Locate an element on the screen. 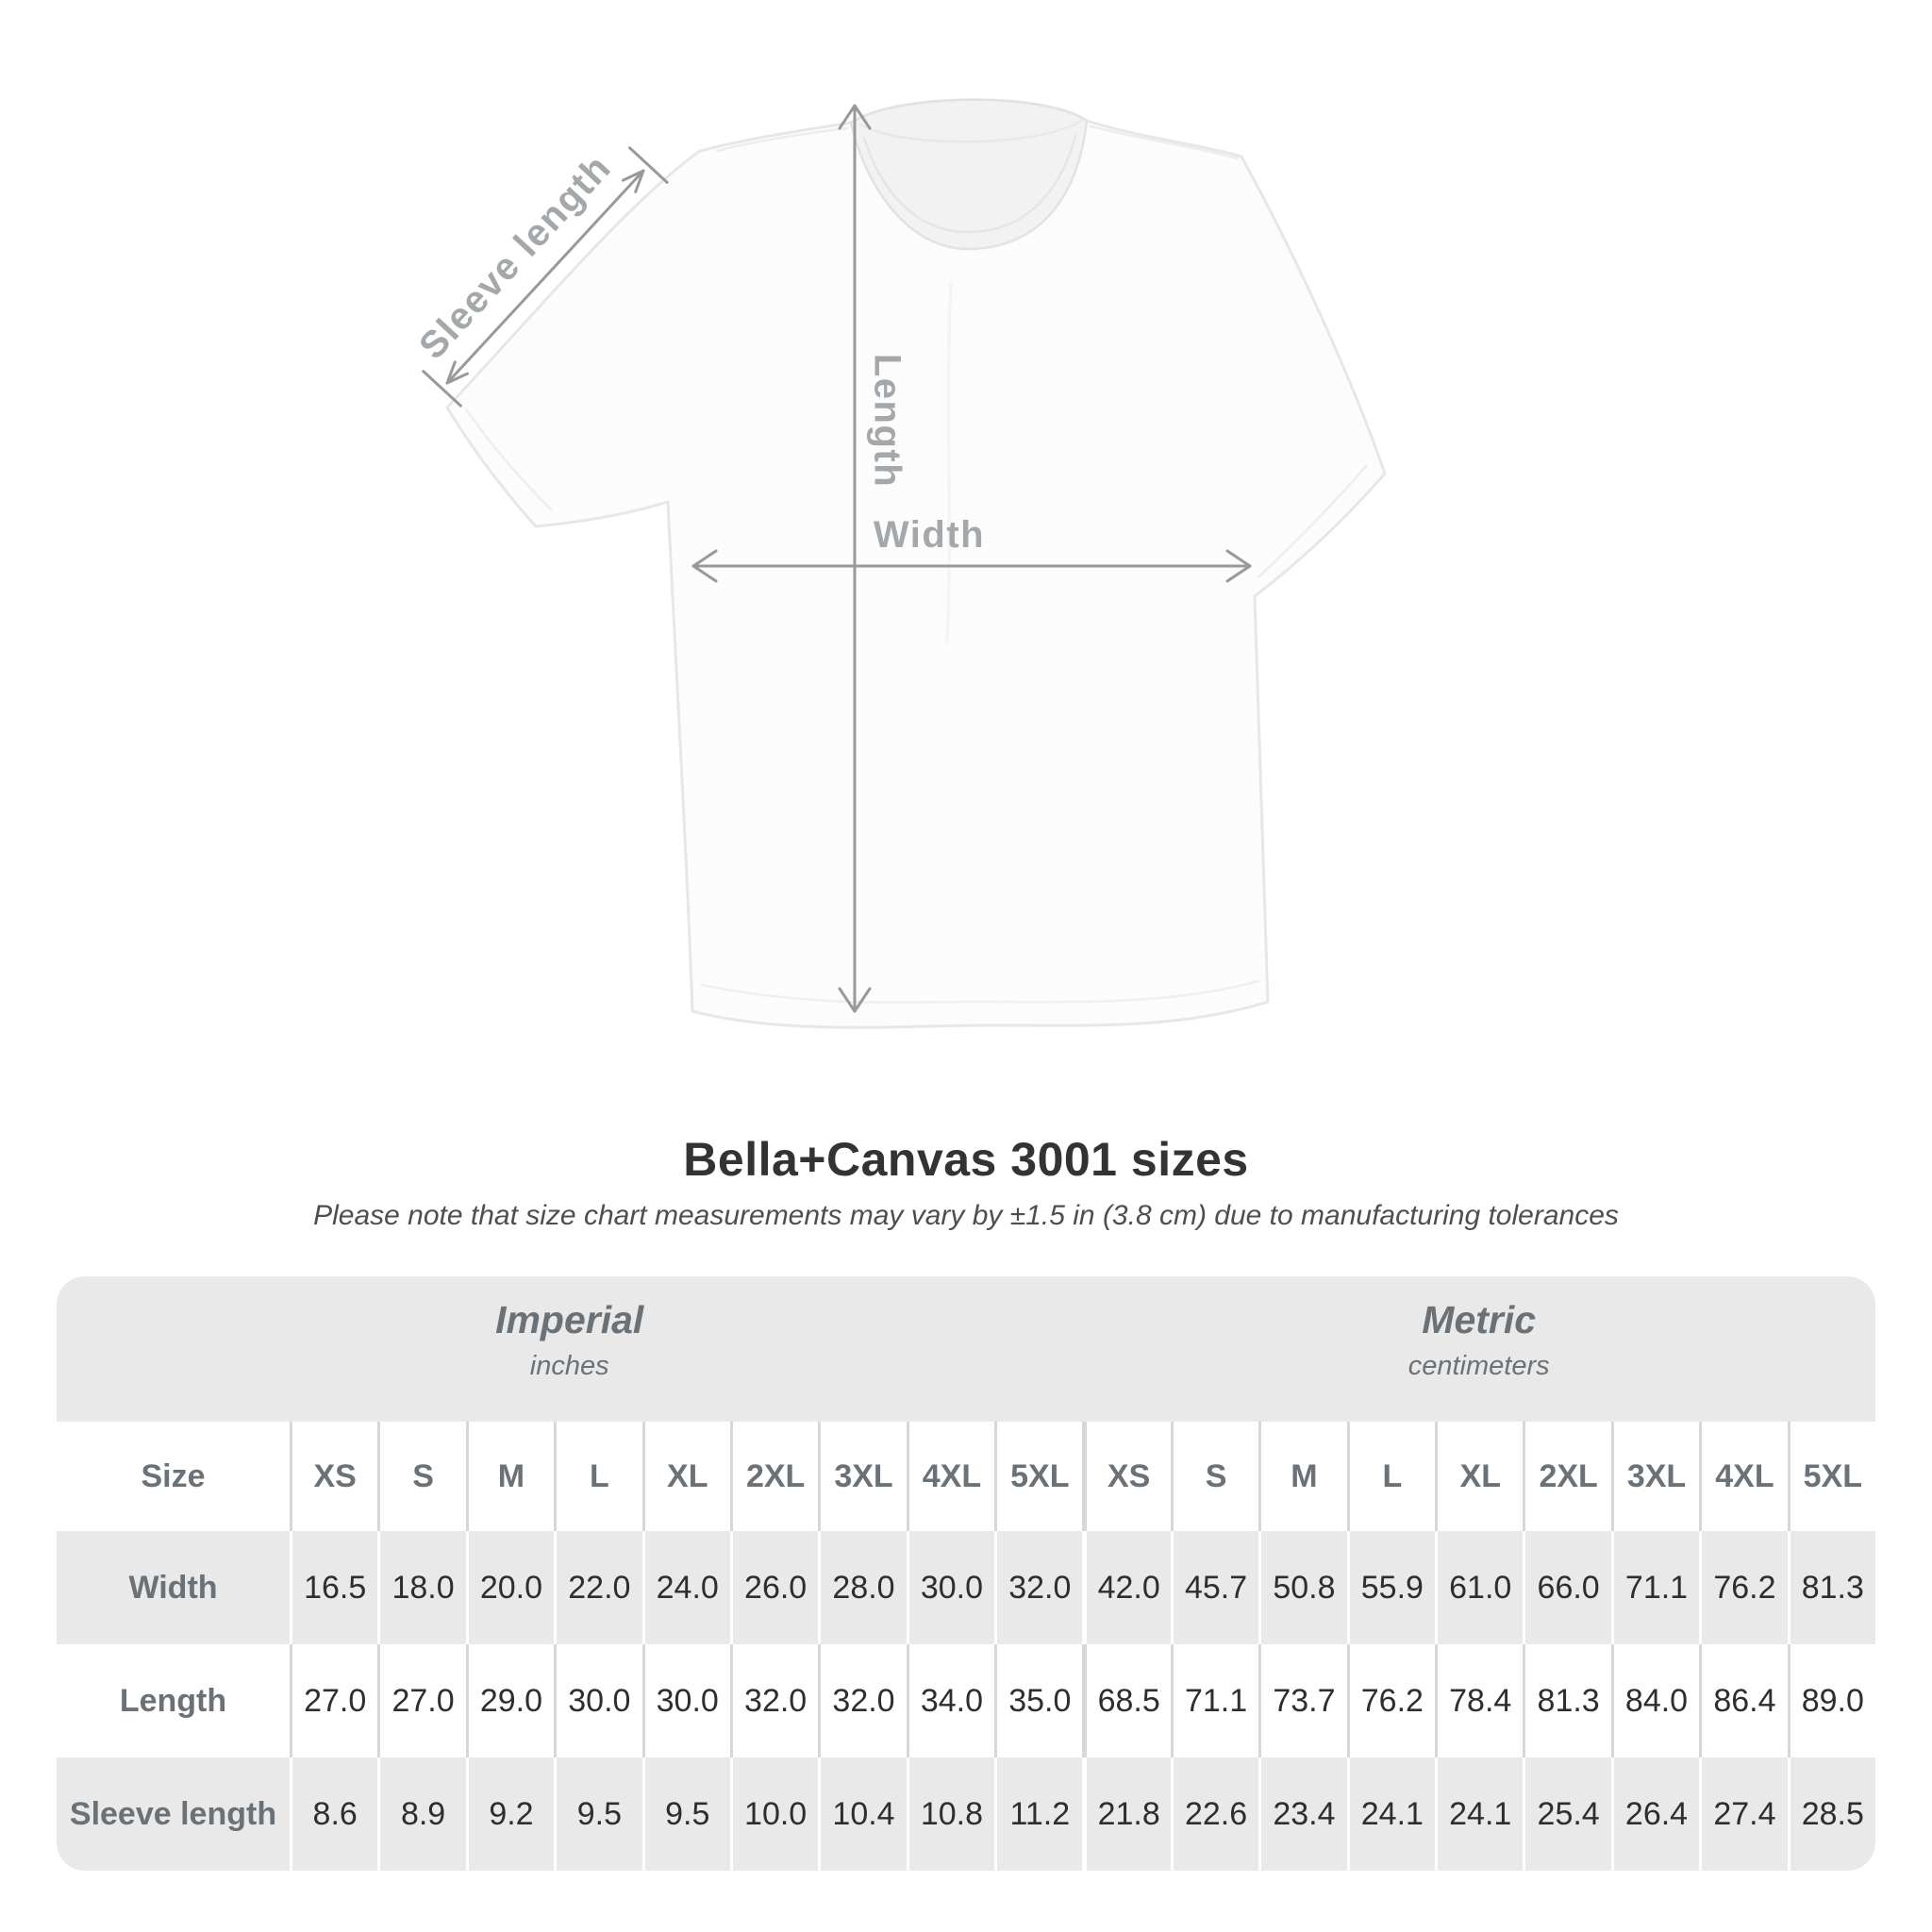 Image resolution: width=1932 pixels, height=1932 pixels. table-cell: 27.4 is located at coordinates (1743, 1814).